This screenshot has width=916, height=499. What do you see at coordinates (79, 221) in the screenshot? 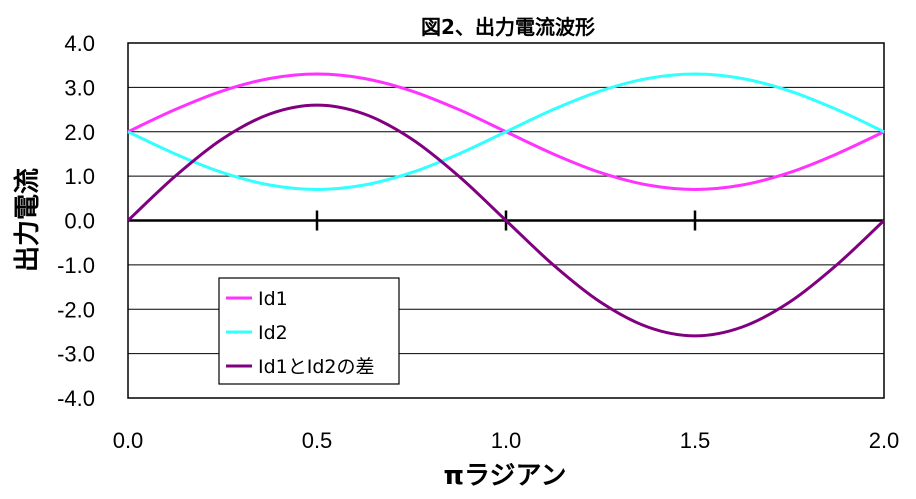
I see `y-tick-label: 0.0` at bounding box center [79, 221].